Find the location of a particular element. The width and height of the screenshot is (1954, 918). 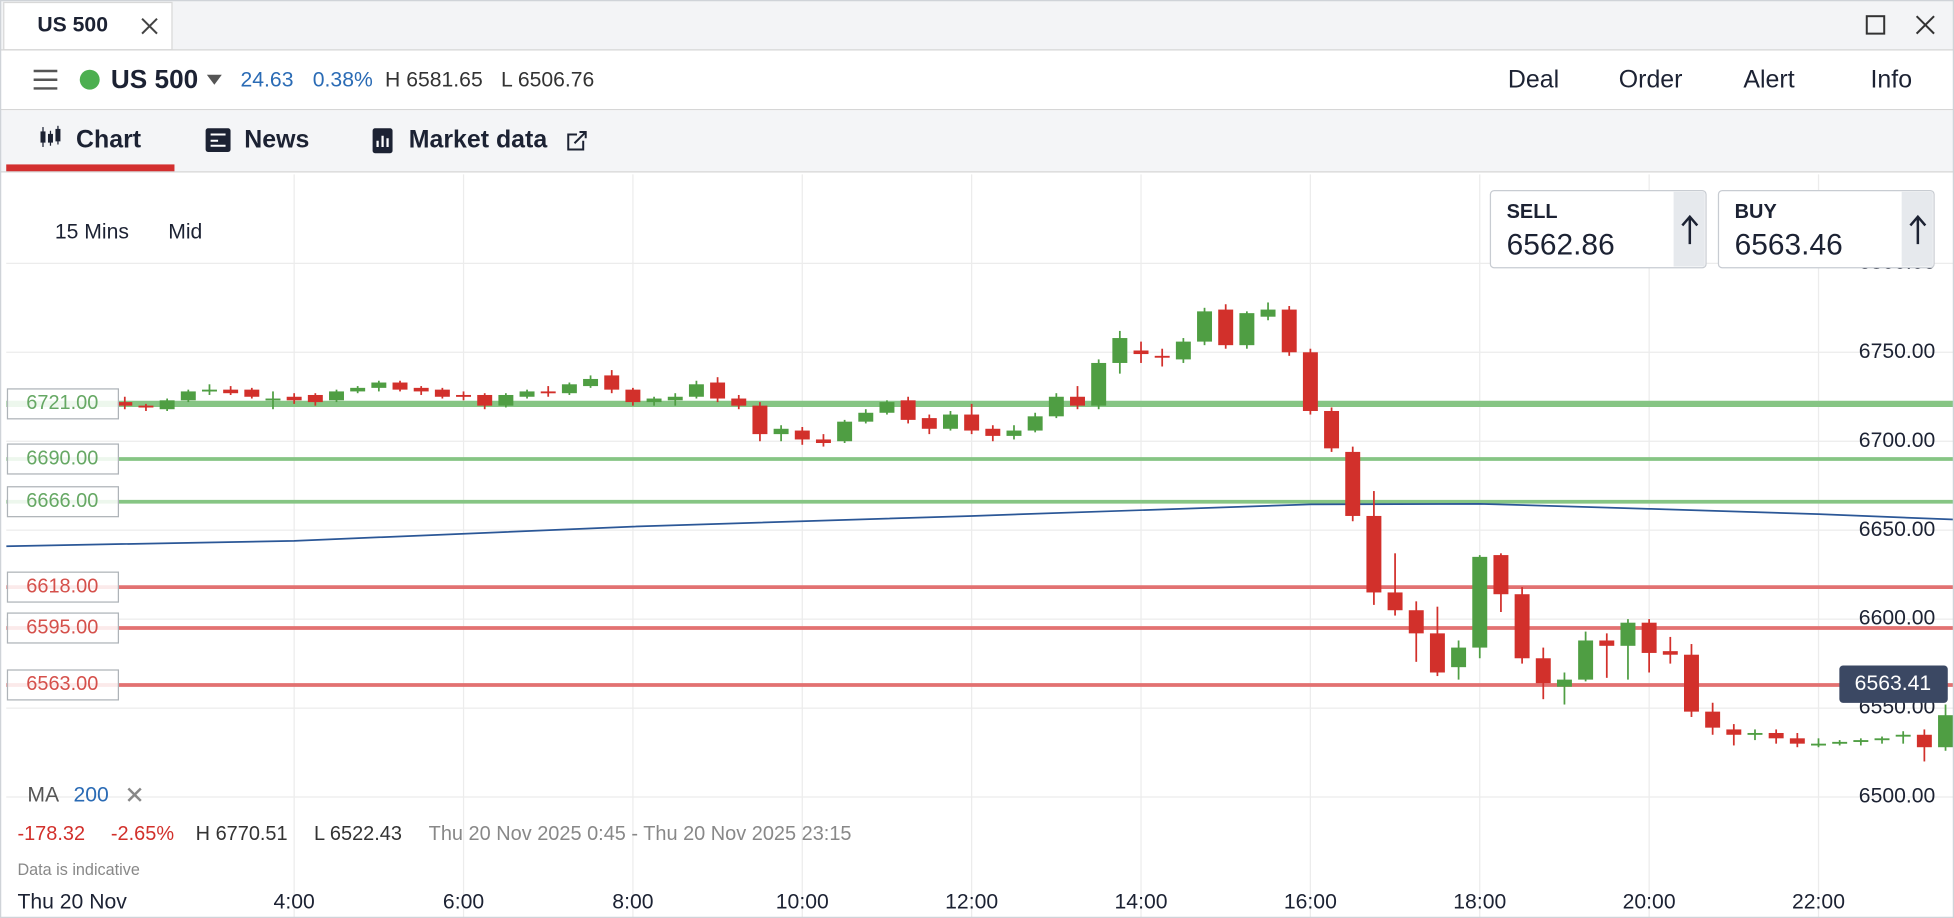

level-label: 6690.00 is located at coordinates (62, 458).